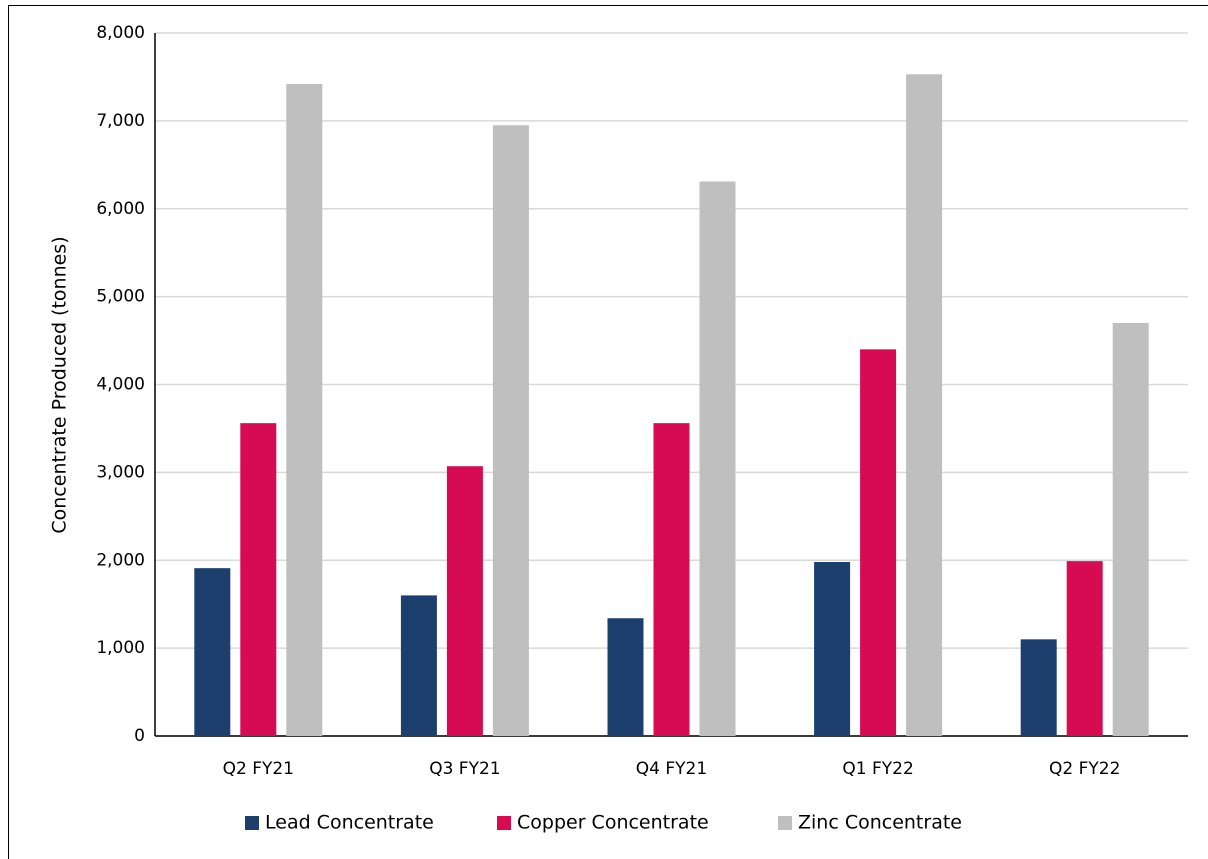 This screenshot has height=859, width=1208. Describe the element at coordinates (120, 472) in the screenshot. I see `y-tick-label: 3,000` at that location.